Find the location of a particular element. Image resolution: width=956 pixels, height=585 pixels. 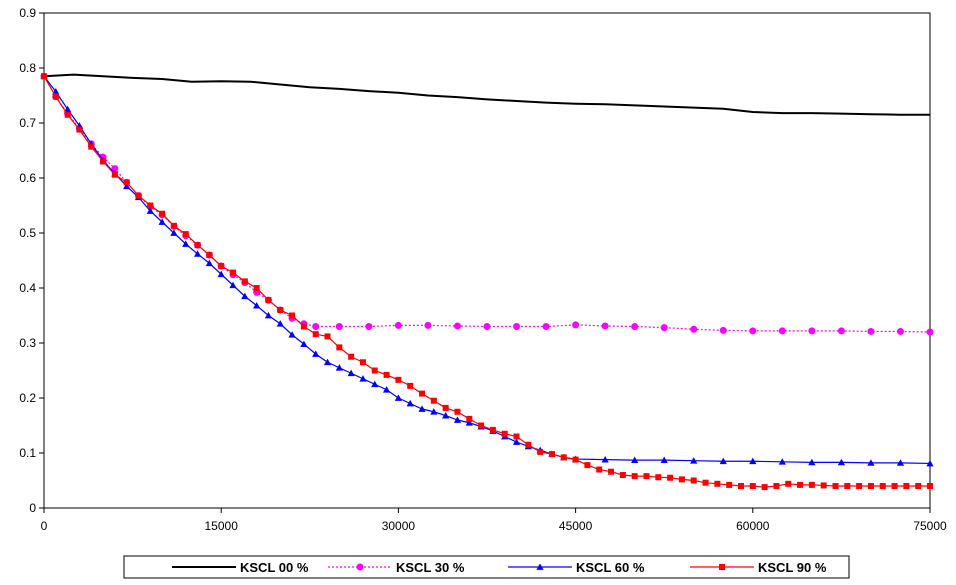

y-tick-label: 0.5 is located at coordinates (27, 233).